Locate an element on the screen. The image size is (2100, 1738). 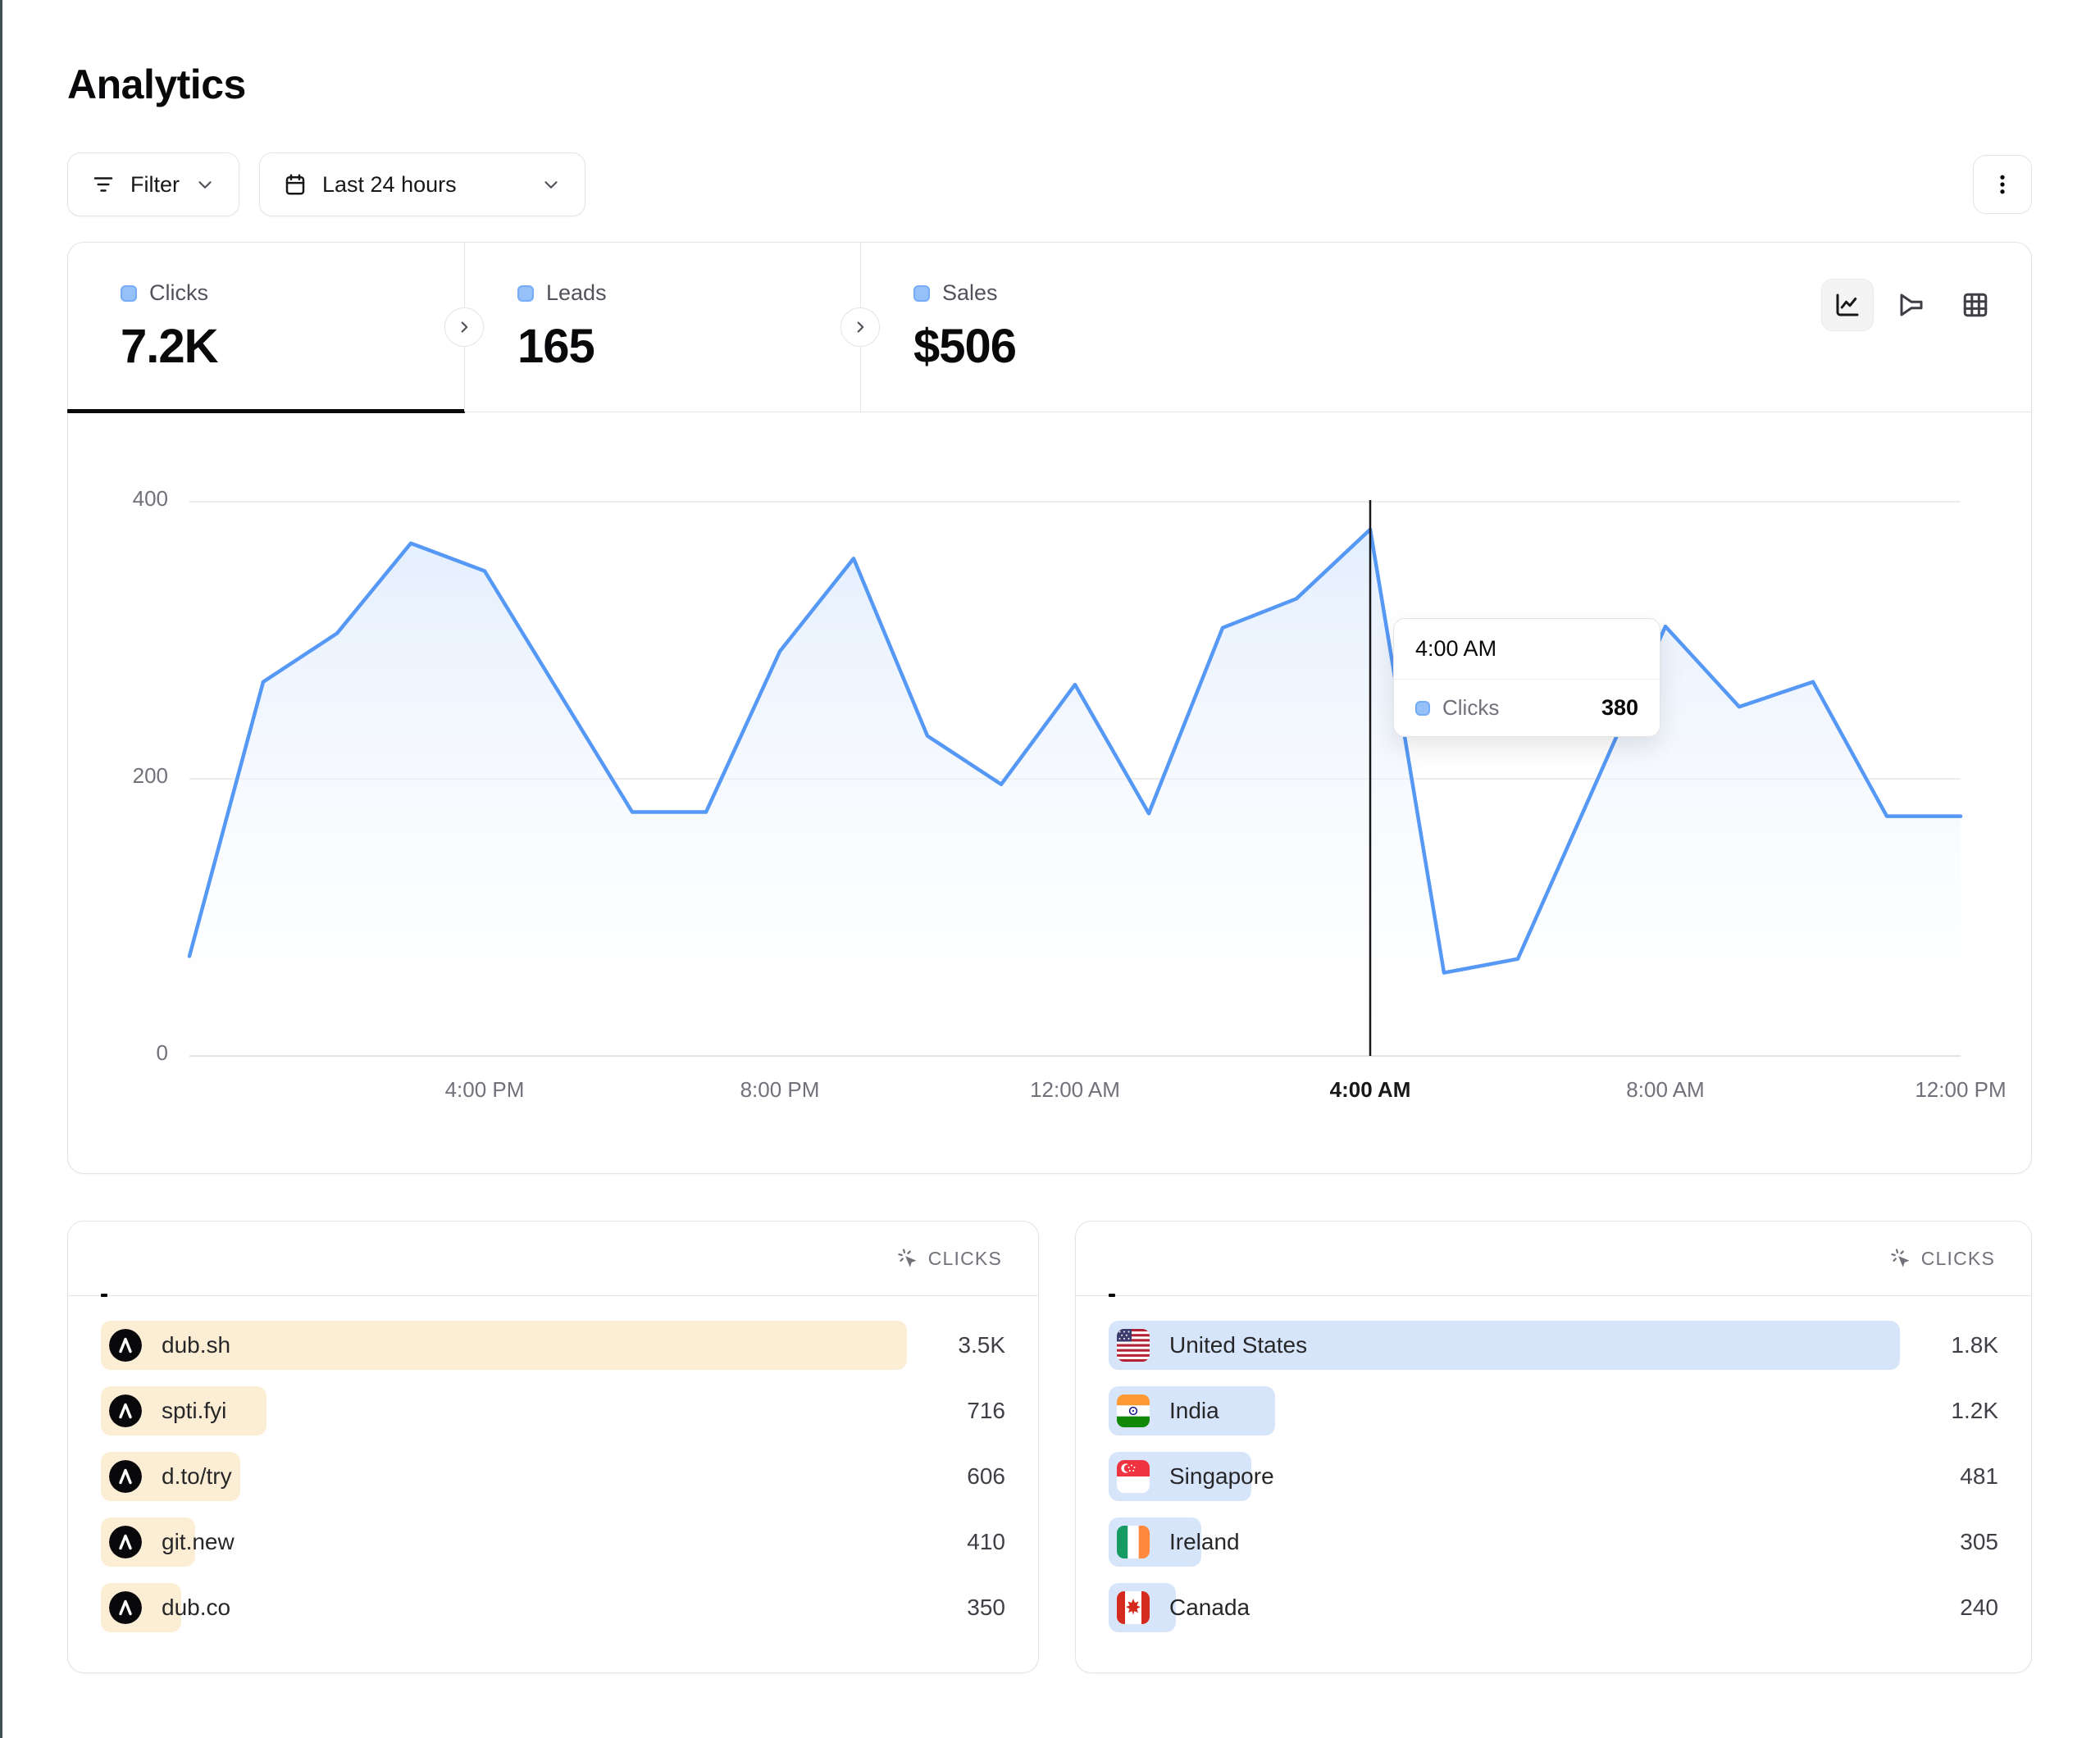
table-view-button is located at coordinates (1975, 305).